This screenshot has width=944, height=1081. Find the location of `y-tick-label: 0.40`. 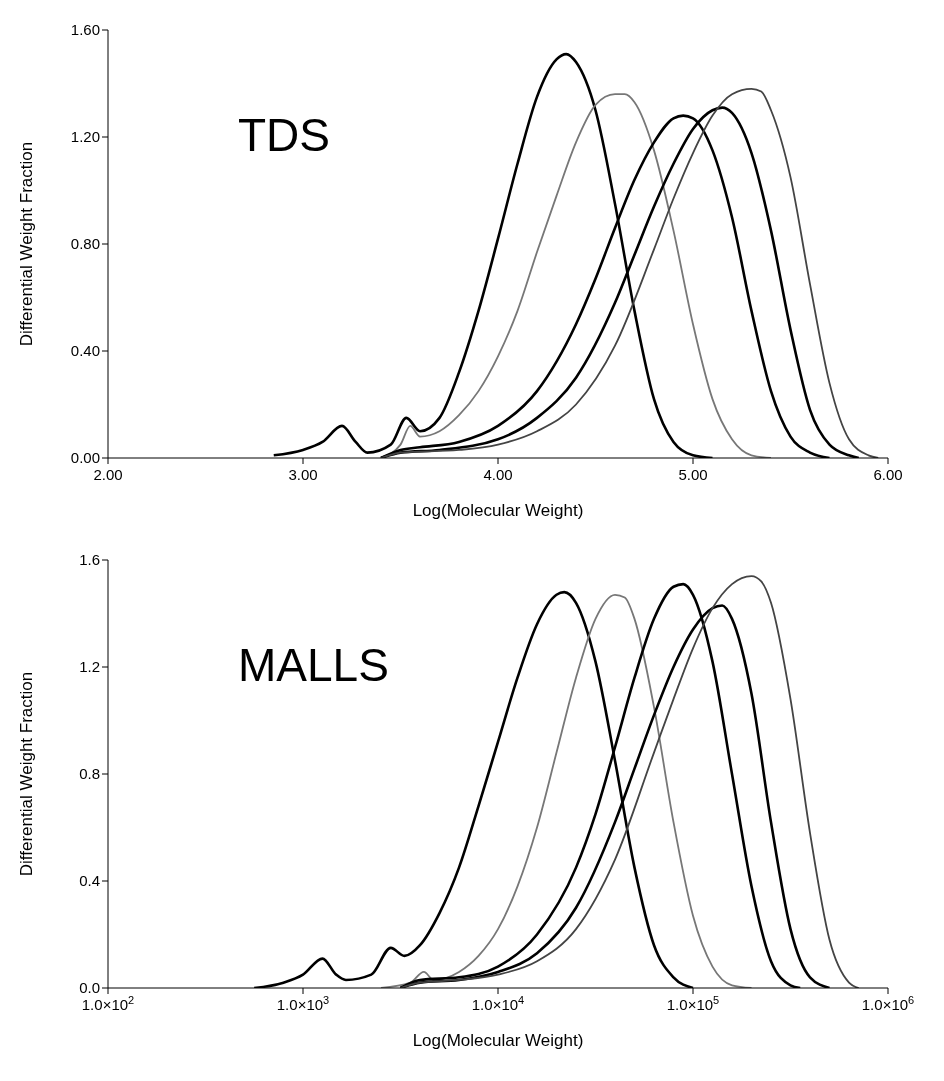

y-tick-label: 0.40 is located at coordinates (85, 350).